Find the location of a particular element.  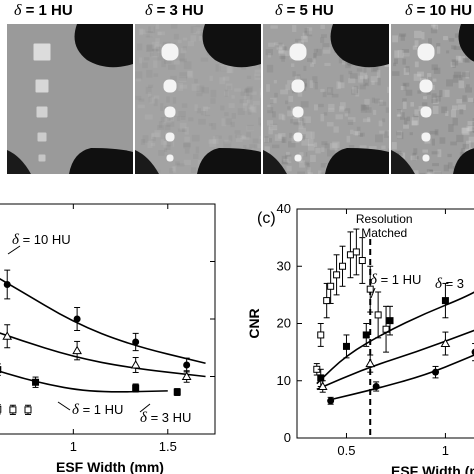

panel-label: (c) is located at coordinates (266, 218).